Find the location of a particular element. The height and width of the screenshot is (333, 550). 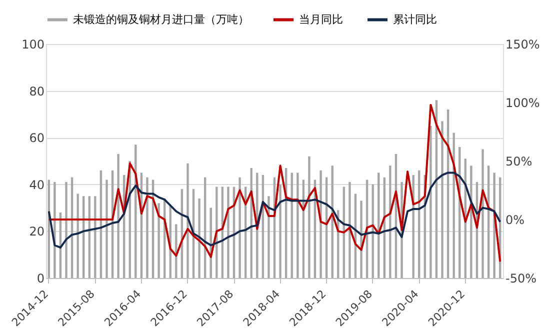

y2-tick-label: 50% is located at coordinates (519, 161).